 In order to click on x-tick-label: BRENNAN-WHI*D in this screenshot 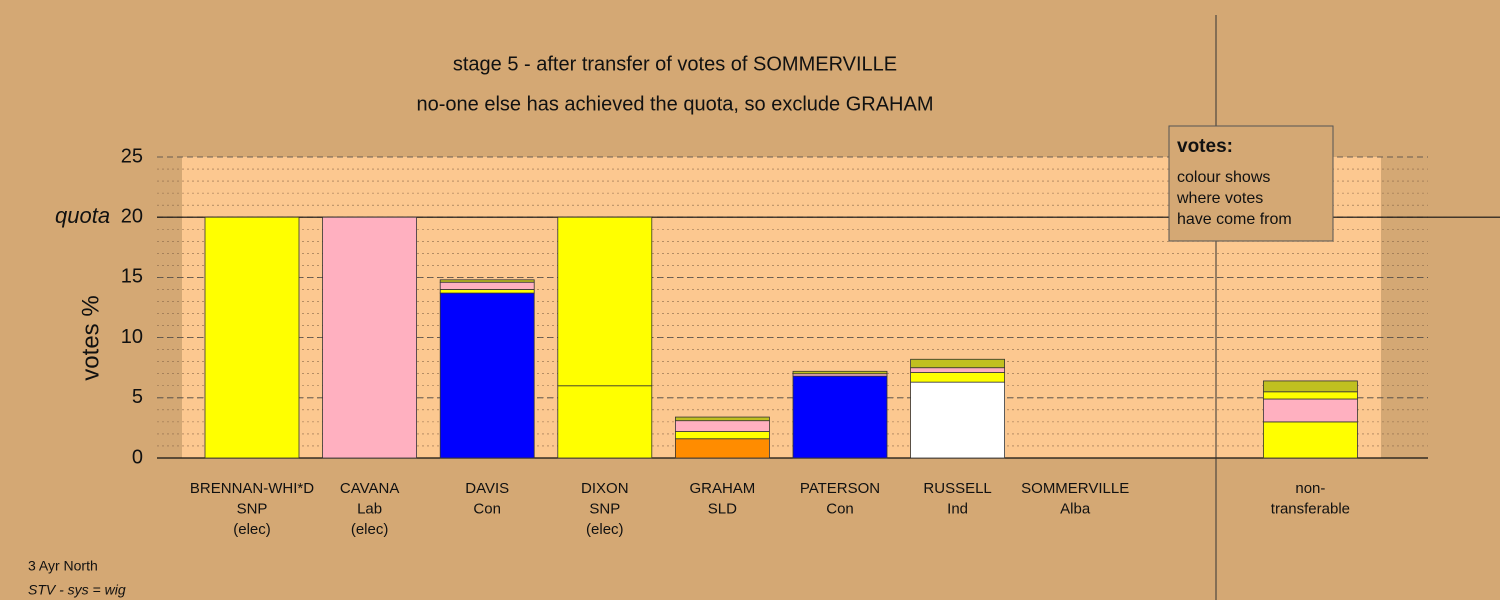, I will do `click(252, 488)`.